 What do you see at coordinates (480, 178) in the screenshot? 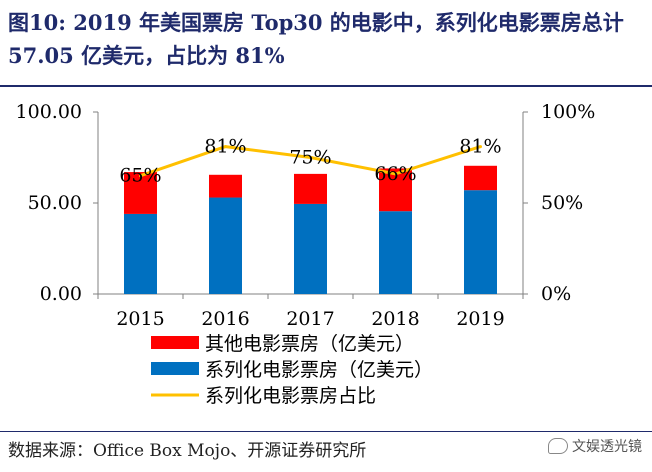
I see `bar-other-2019` at bounding box center [480, 178].